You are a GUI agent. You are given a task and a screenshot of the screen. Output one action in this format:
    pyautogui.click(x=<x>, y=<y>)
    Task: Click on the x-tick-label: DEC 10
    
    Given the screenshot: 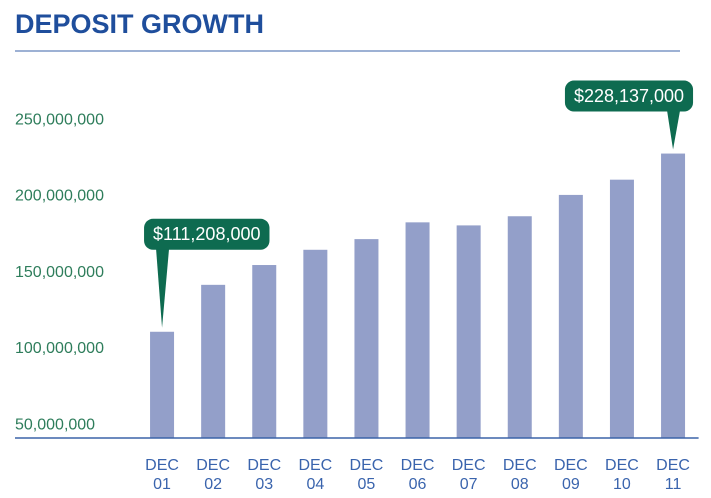 What is the action you would take?
    pyautogui.click(x=622, y=475)
    